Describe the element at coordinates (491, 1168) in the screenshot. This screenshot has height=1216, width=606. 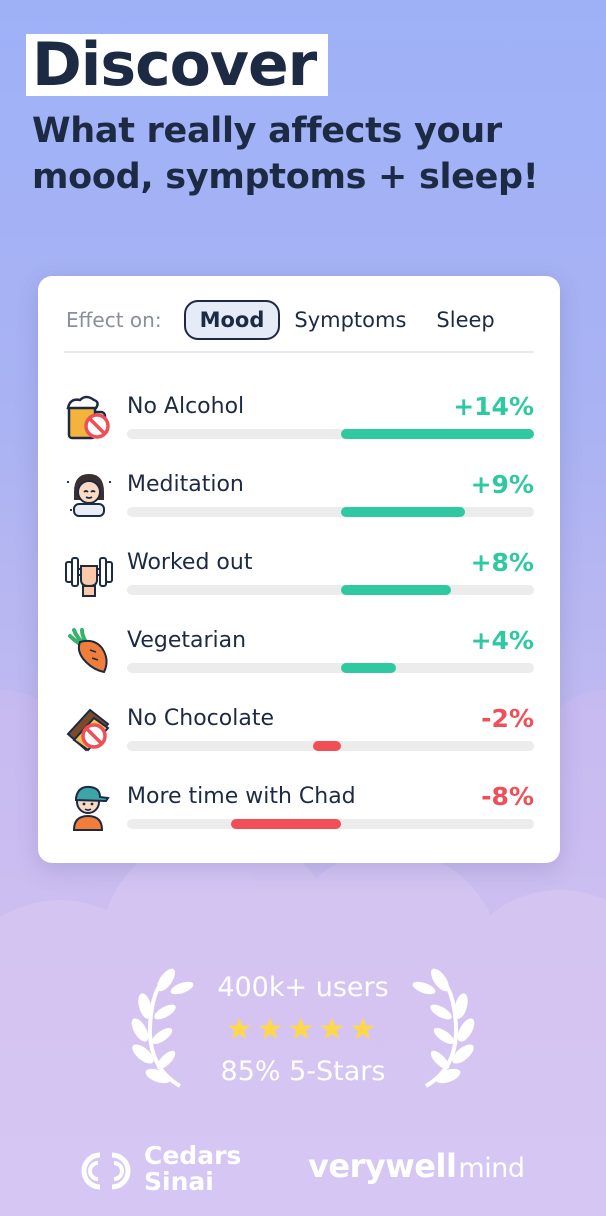
I see `mind-text: mind` at that location.